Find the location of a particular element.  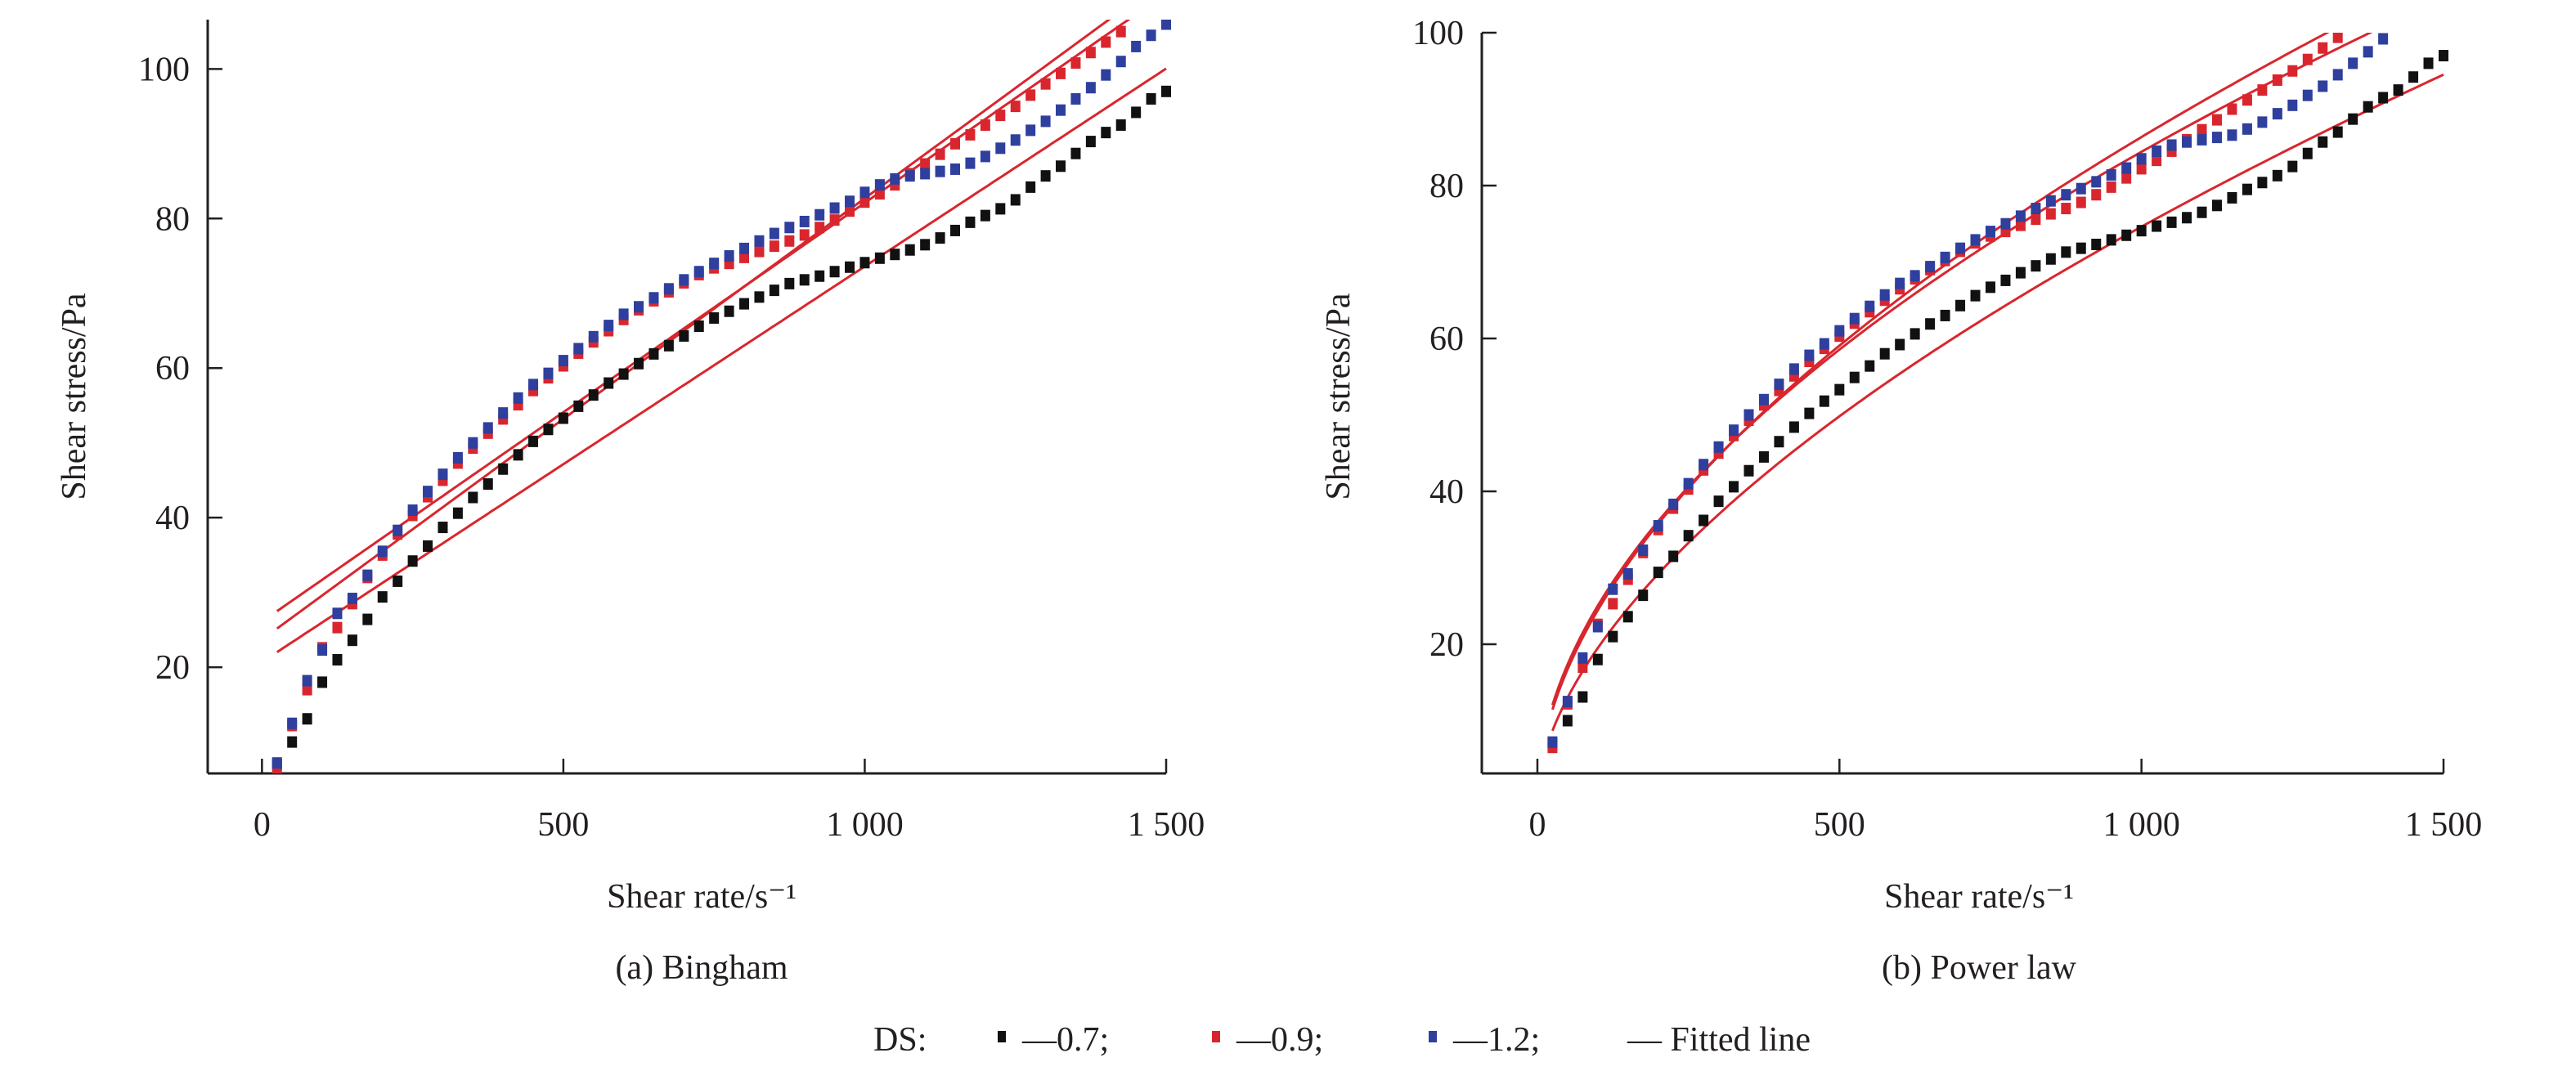

legend-label-0.7: —0.7; is located at coordinates (1065, 1040).